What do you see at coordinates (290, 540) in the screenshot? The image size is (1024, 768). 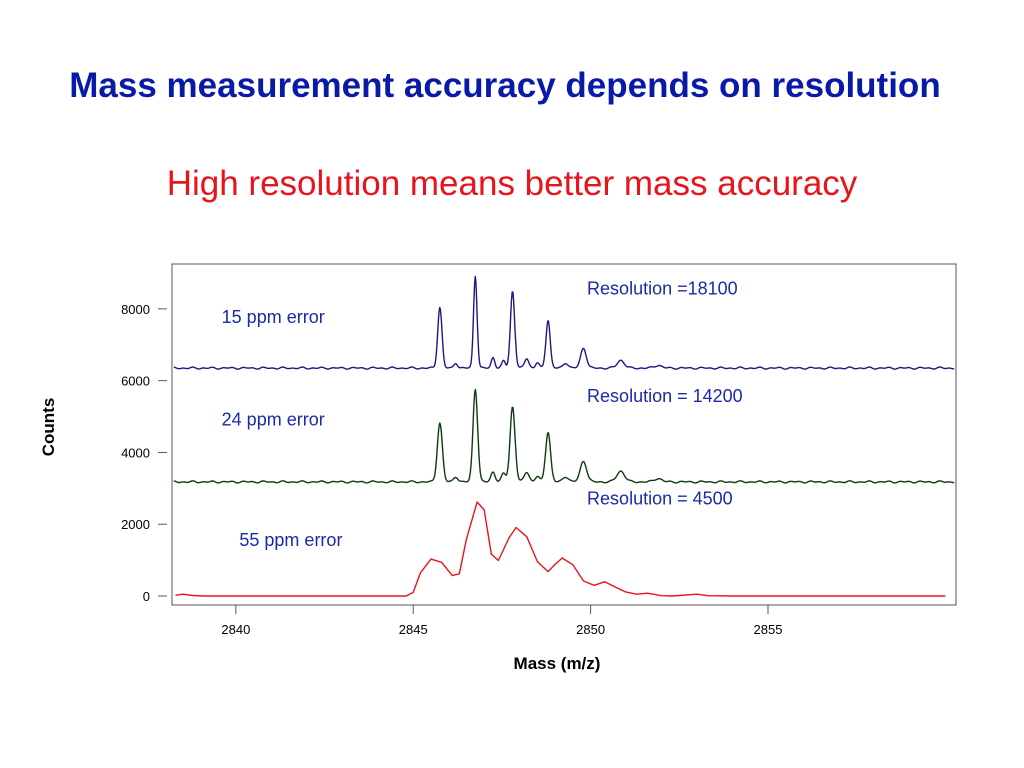 I see `annotation-label: 55 ppm error` at bounding box center [290, 540].